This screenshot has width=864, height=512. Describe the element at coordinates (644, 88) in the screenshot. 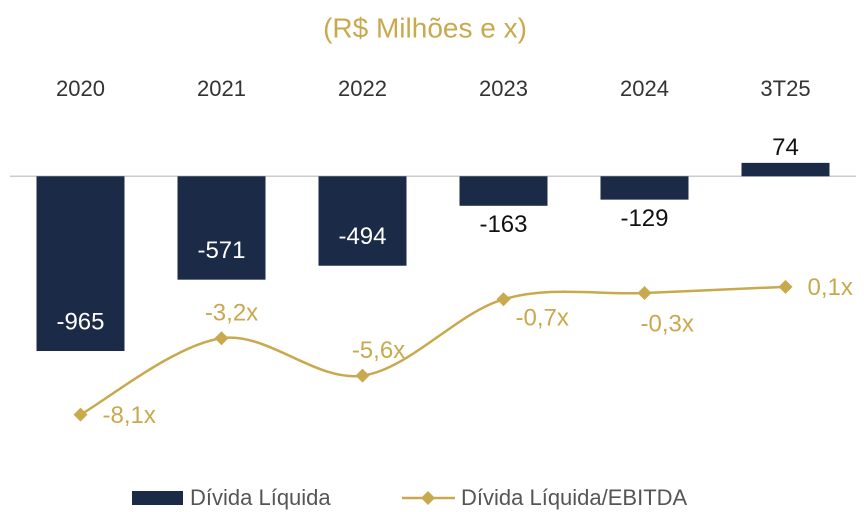

I see `category-label: 2024` at that location.